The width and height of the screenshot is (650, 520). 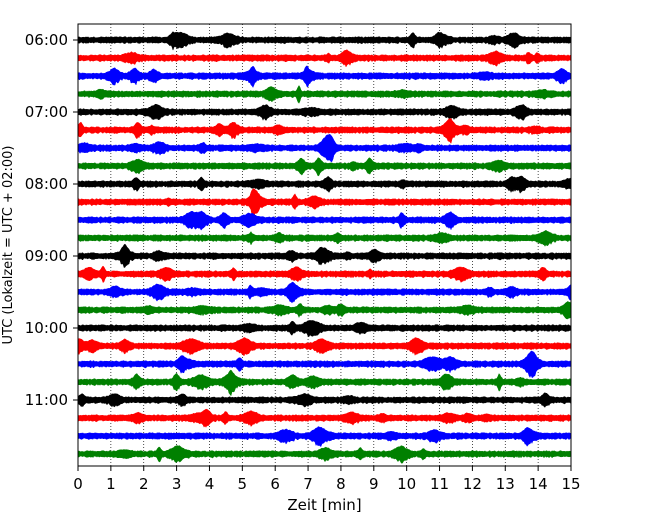 What do you see at coordinates (46, 112) in the screenshot?
I see `y-tick-label: 07:00` at bounding box center [46, 112].